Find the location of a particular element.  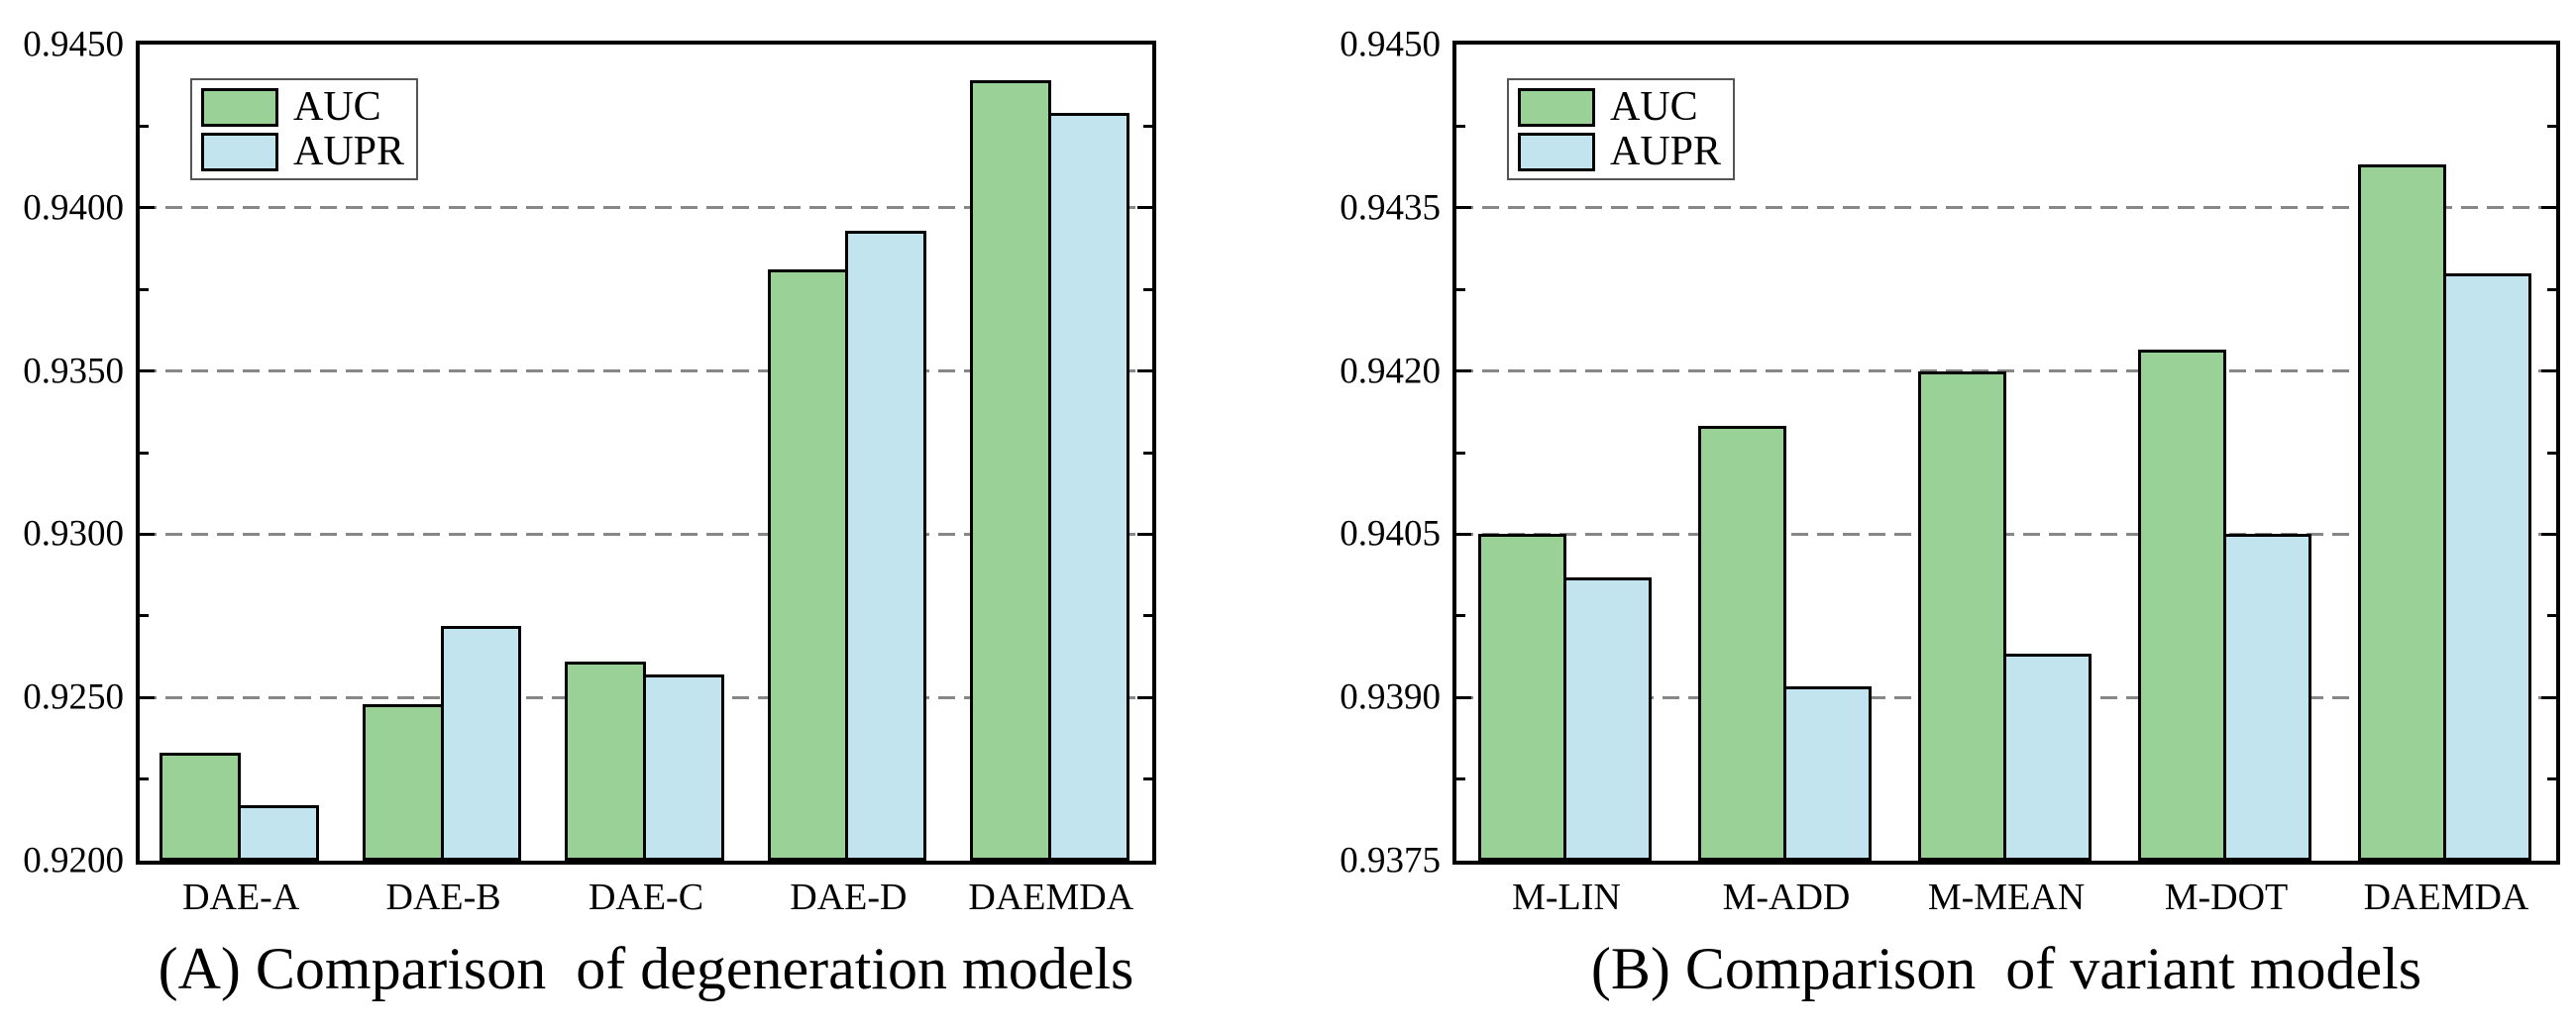

y-tick-label: 0.9420 is located at coordinates (1390, 371).